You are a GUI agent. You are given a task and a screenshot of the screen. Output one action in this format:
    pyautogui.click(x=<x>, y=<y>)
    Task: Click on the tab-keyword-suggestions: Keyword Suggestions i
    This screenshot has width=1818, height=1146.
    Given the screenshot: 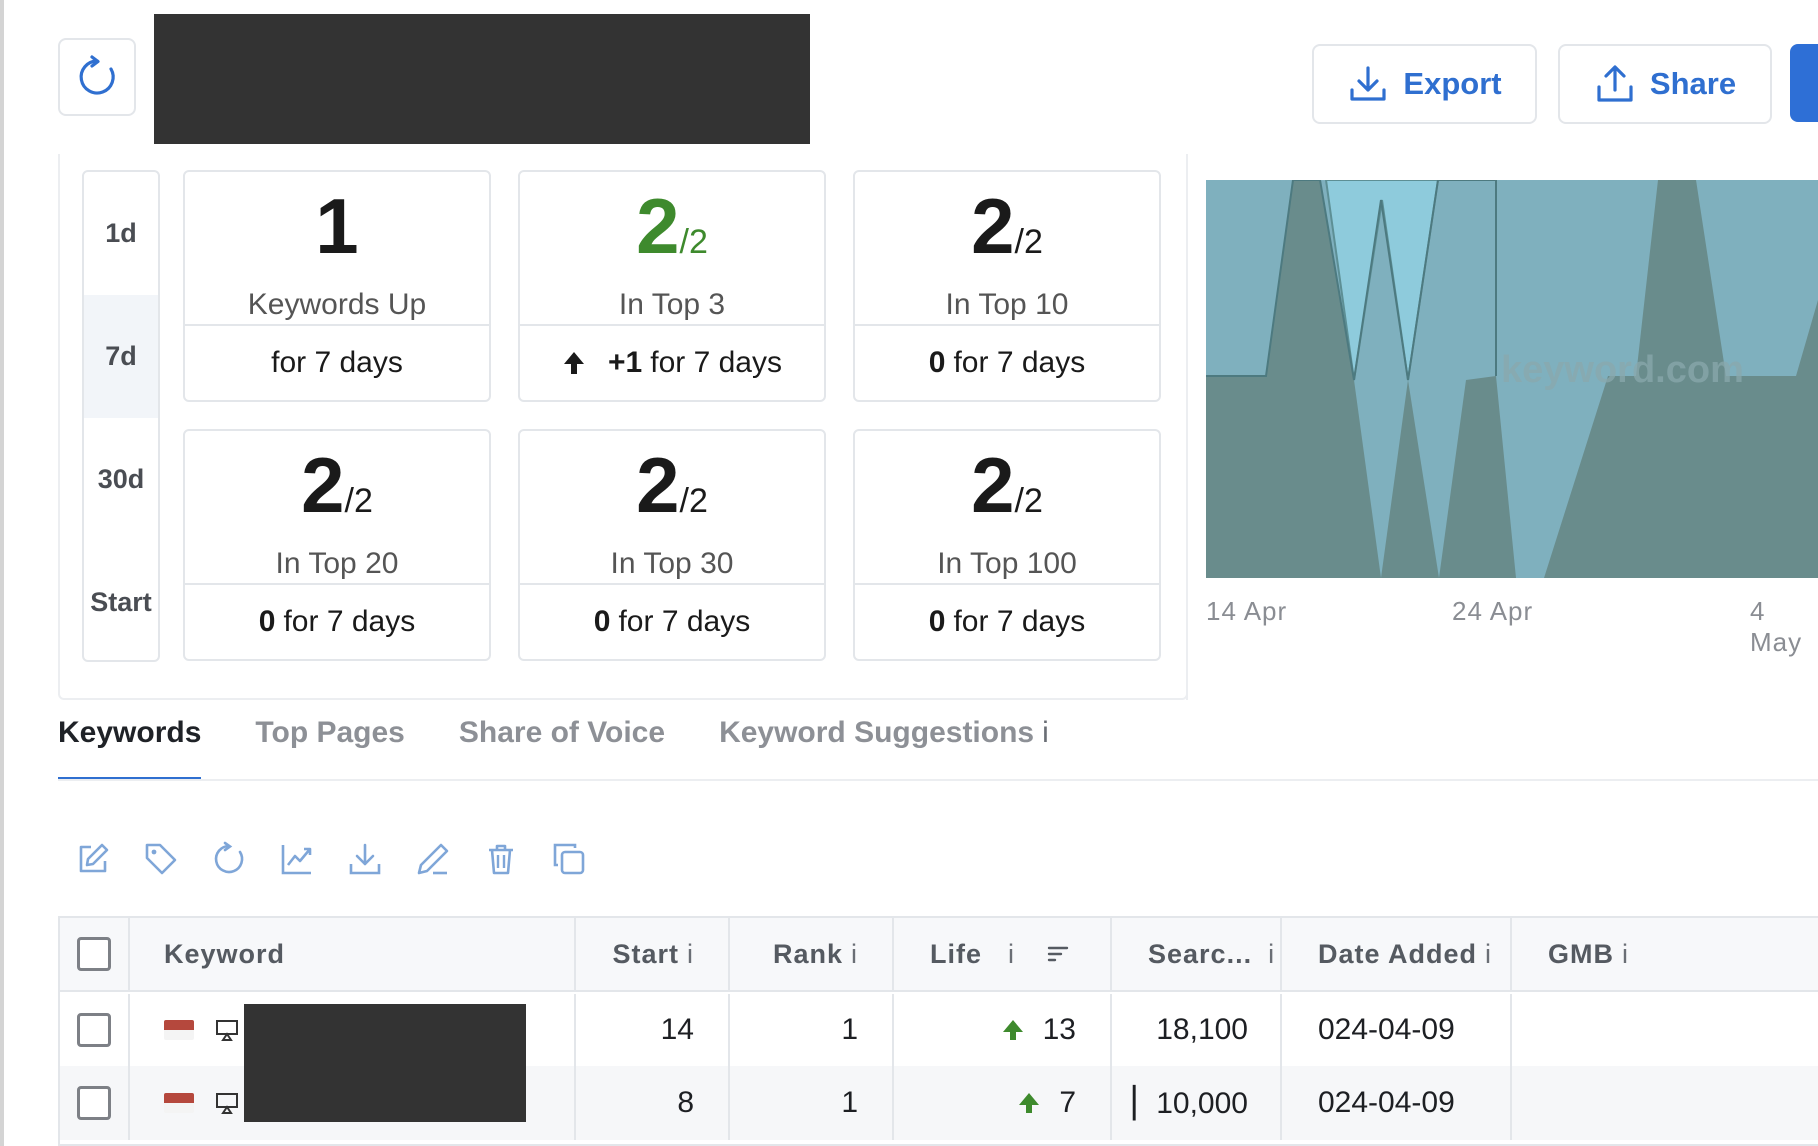 What is the action you would take?
    pyautogui.click(x=884, y=748)
    